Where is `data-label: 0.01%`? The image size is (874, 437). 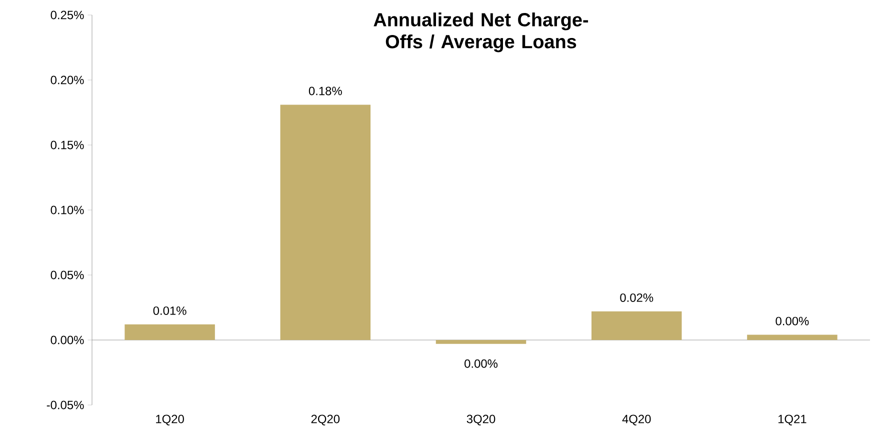
data-label: 0.01% is located at coordinates (169, 310).